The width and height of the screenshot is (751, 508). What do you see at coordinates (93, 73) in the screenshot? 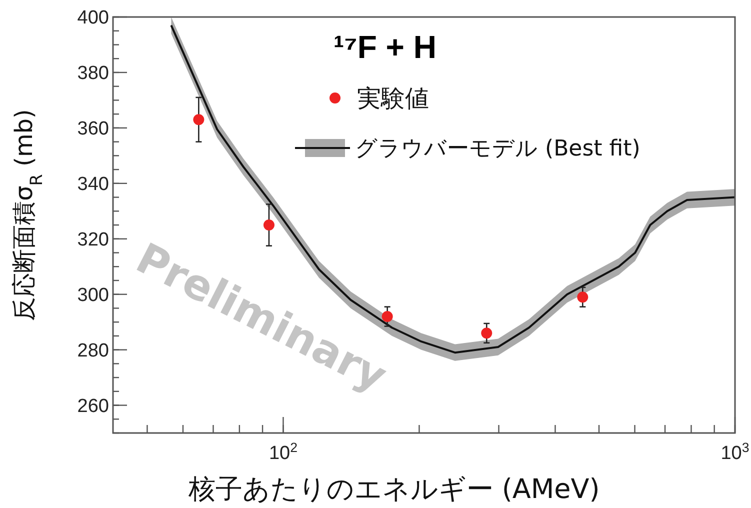
I see `y-tick-label: 380` at bounding box center [93, 73].